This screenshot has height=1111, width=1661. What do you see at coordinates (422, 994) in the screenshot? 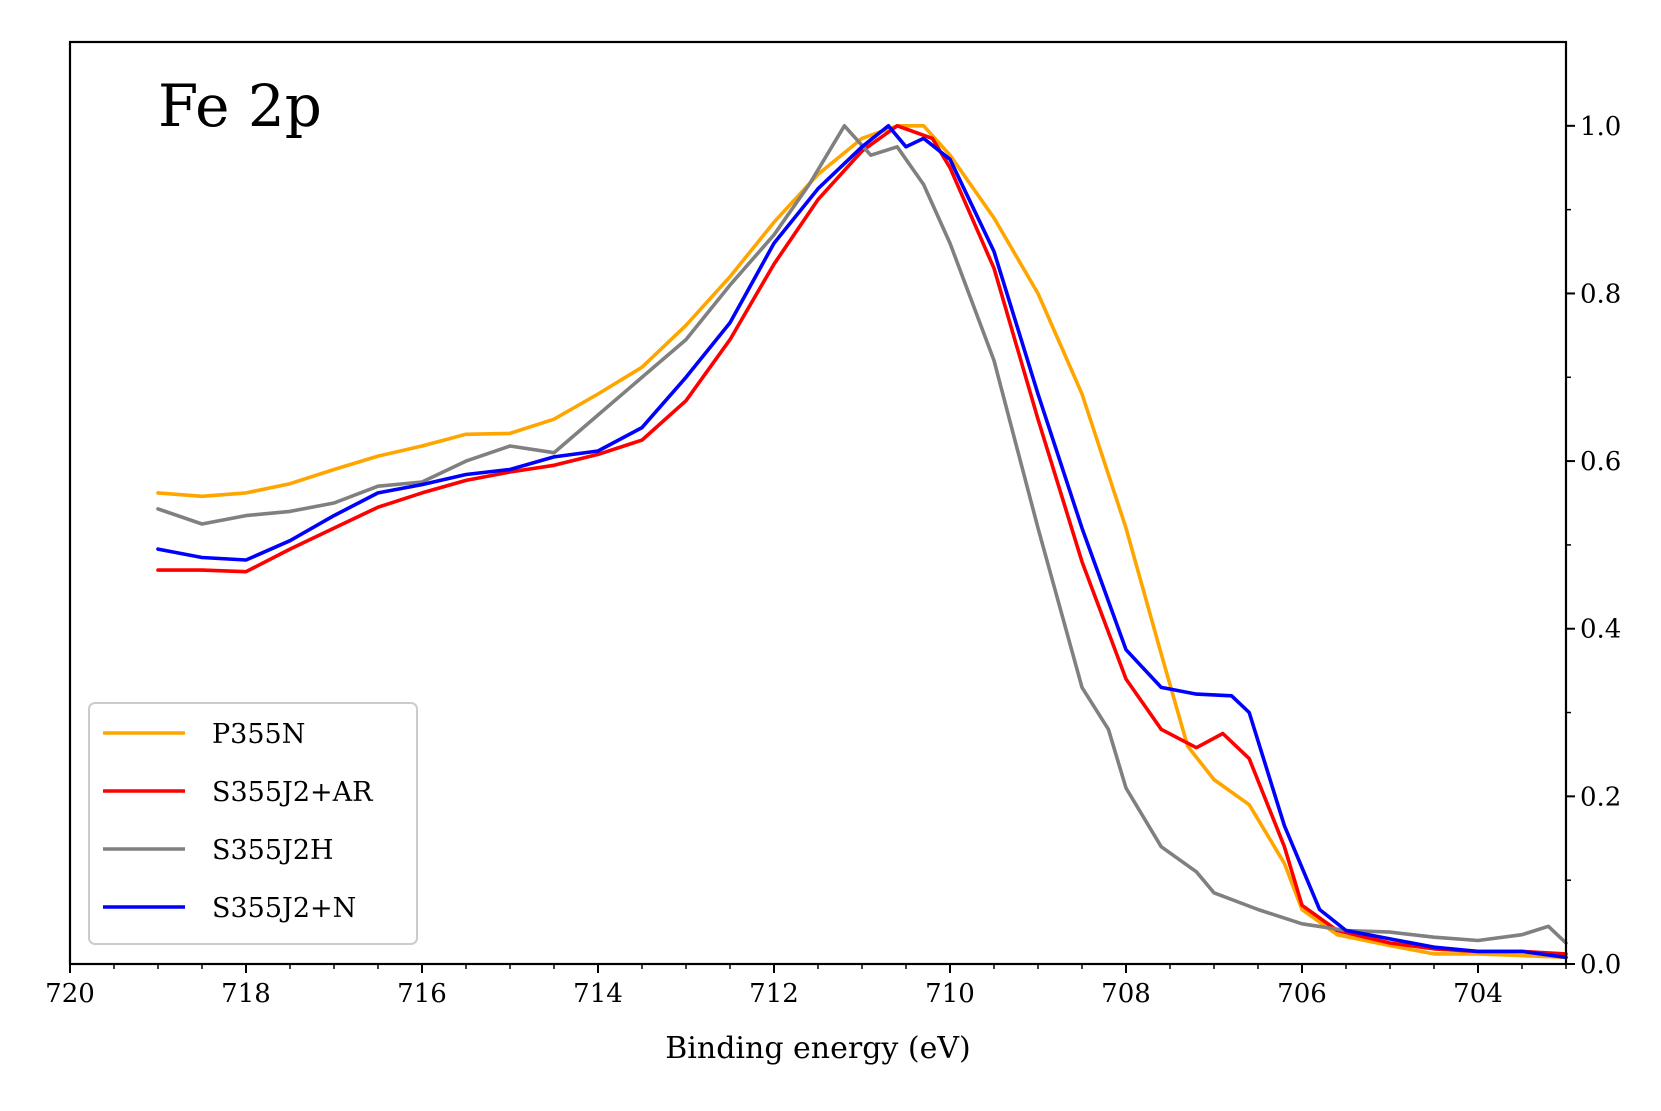
I see `x-tick-label: 716` at bounding box center [422, 994].